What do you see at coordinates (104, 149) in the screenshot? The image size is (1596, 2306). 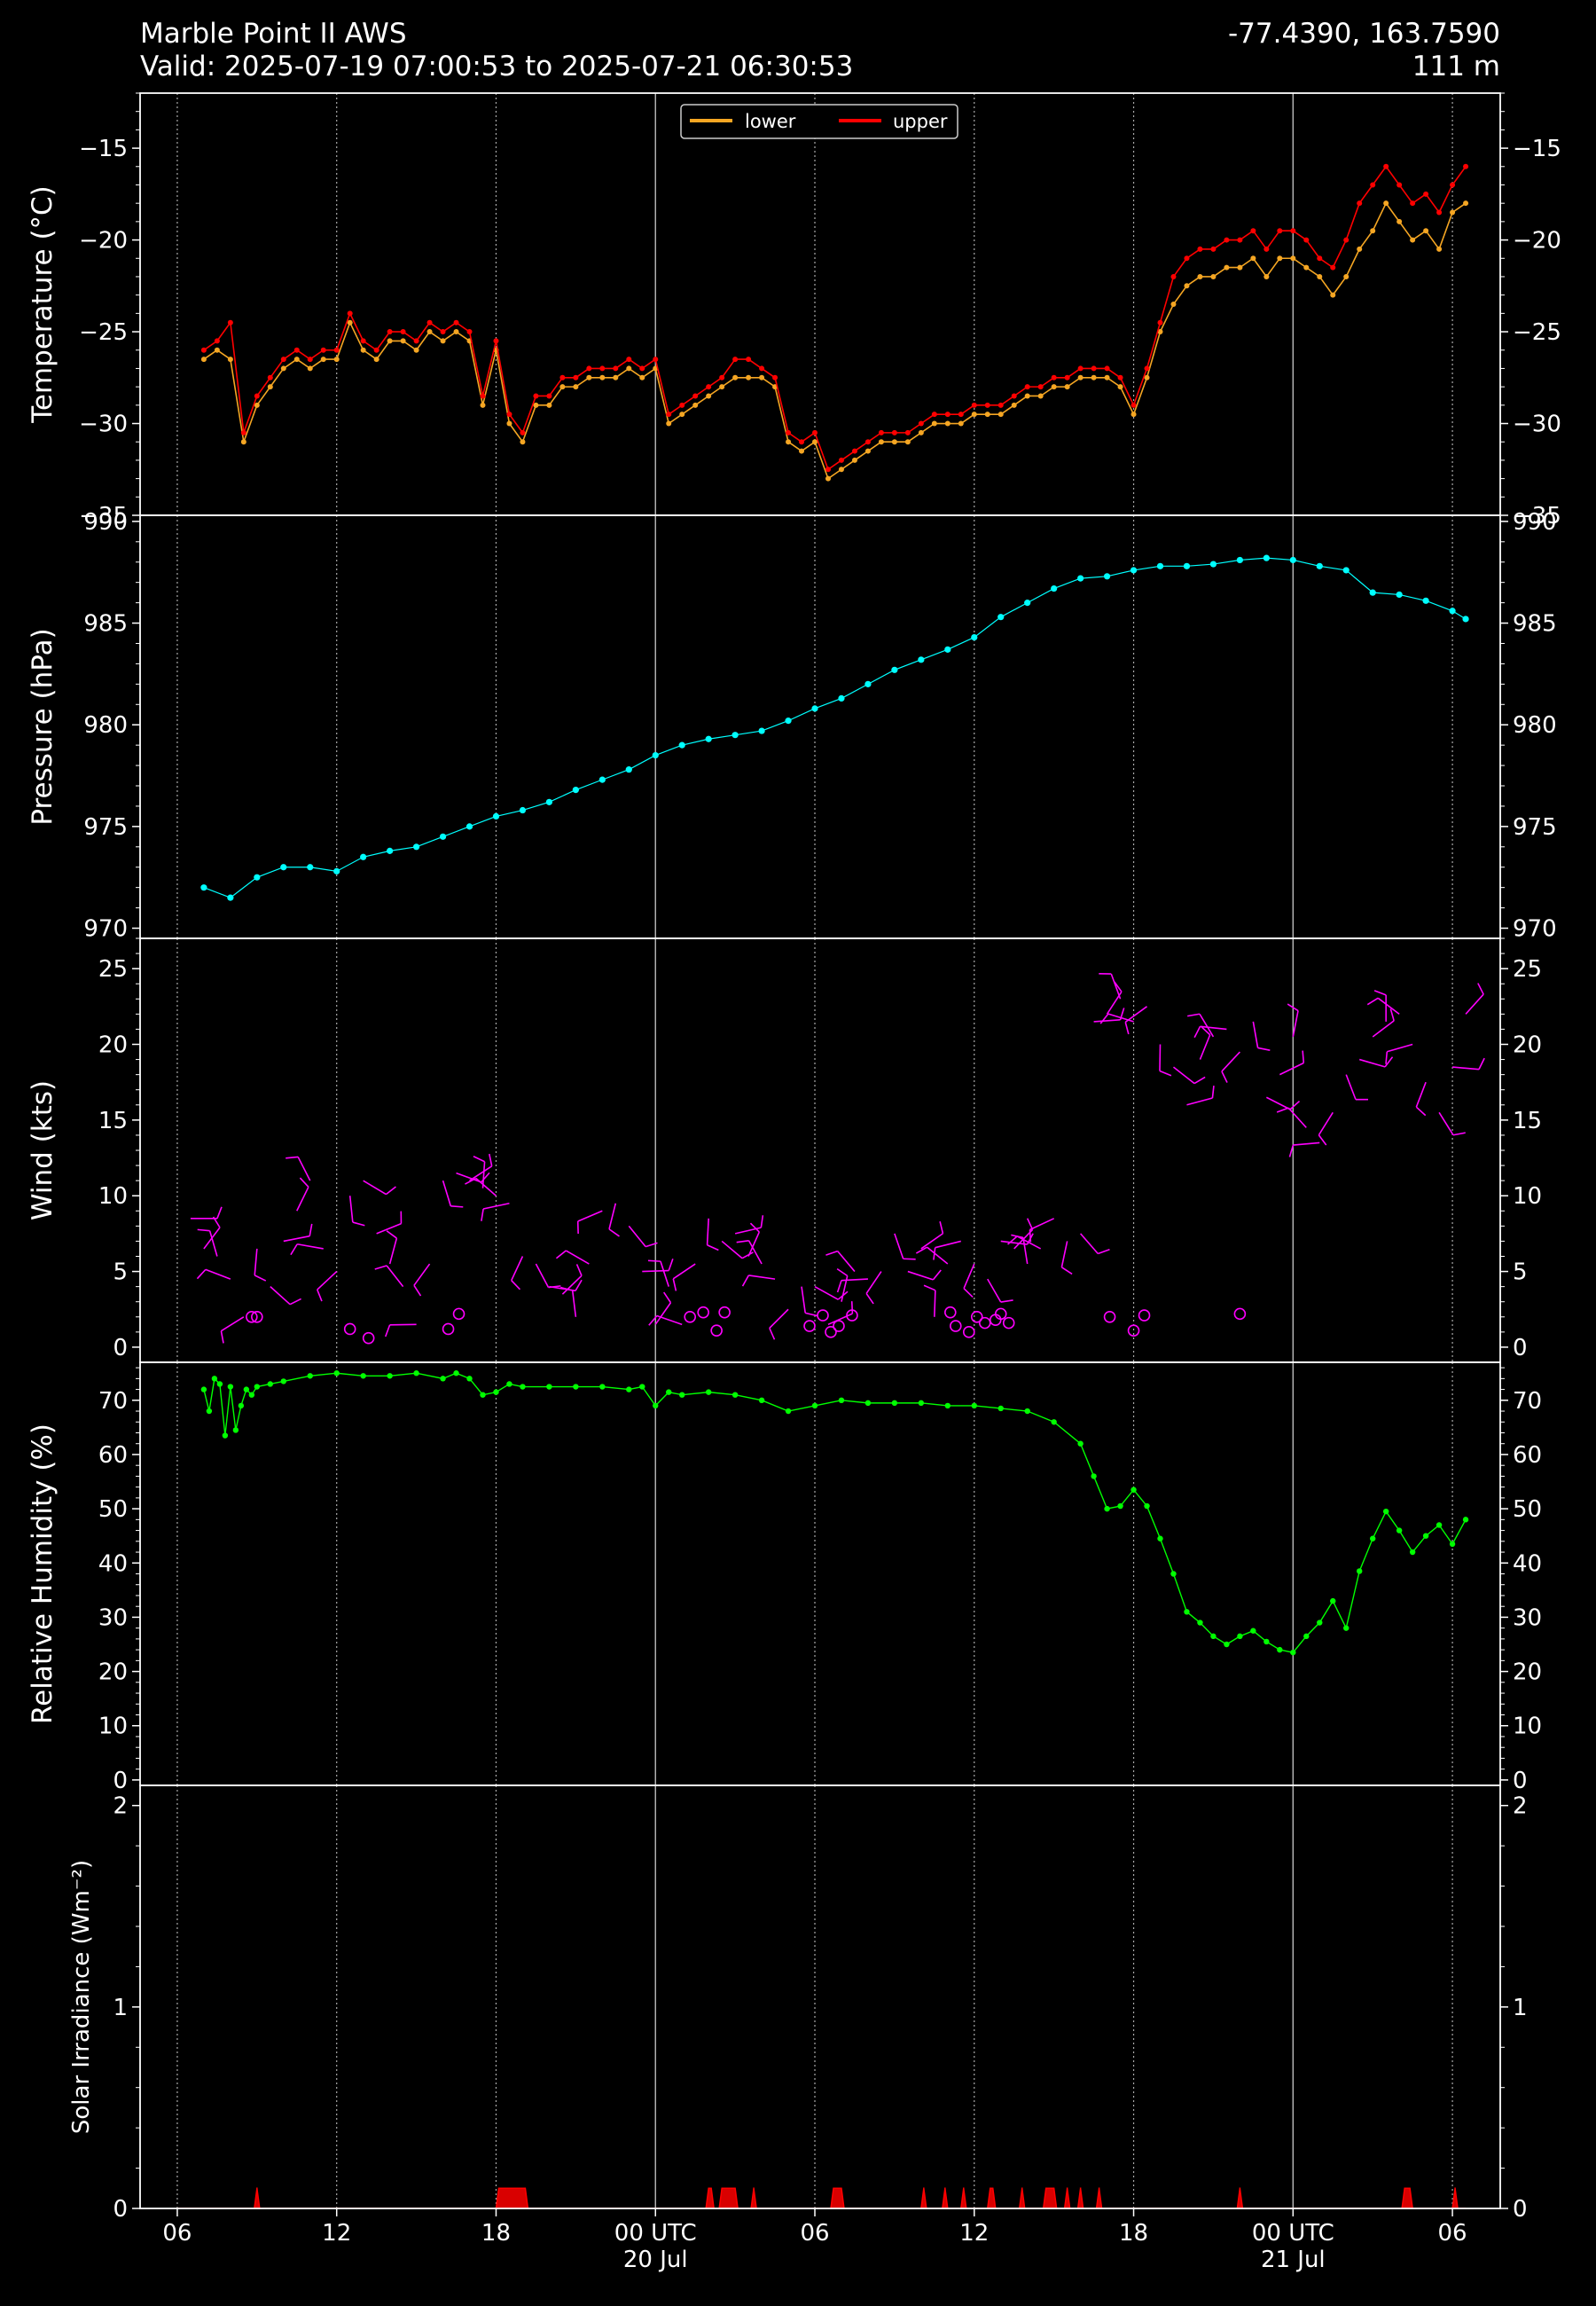 I see `y-tick-label: −15` at bounding box center [104, 149].